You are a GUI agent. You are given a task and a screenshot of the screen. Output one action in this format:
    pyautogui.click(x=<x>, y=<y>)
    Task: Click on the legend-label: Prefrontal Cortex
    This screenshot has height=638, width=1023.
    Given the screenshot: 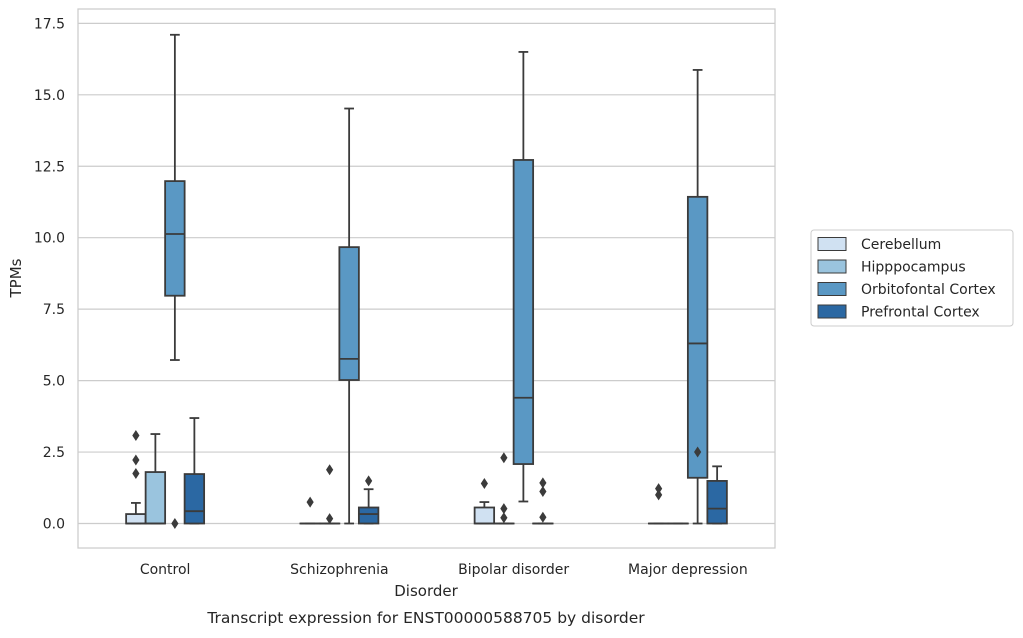 What is the action you would take?
    pyautogui.click(x=920, y=313)
    